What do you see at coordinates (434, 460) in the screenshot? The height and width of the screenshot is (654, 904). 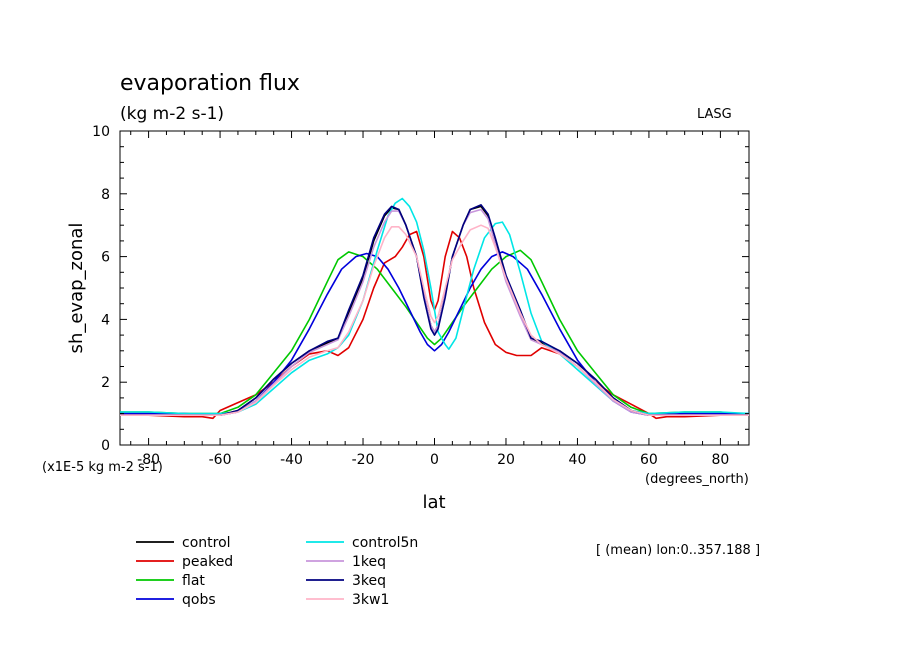 I see `x-tick-label: 0` at bounding box center [434, 460].